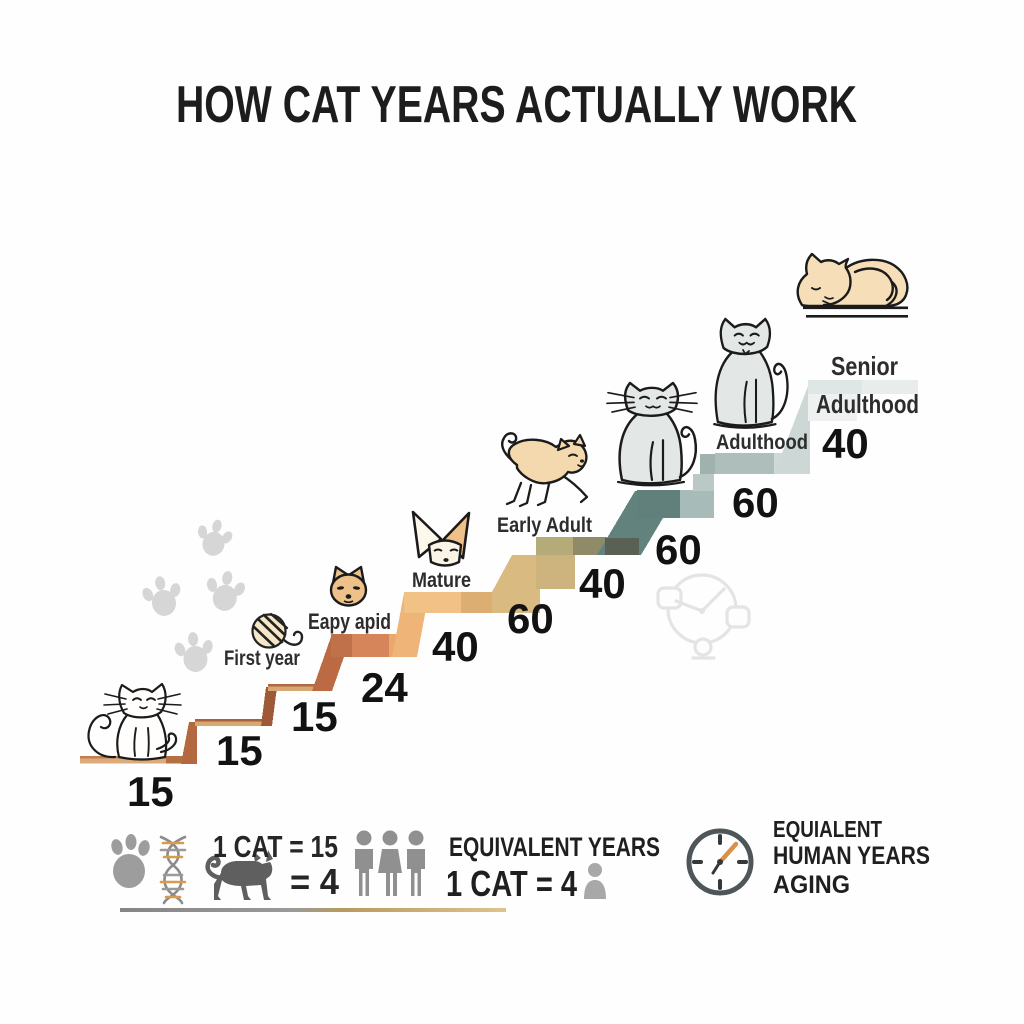 Image resolution: width=1024 pixels, height=1024 pixels. Describe the element at coordinates (511, 883) in the screenshot. I see `svg-text: 1 CAT = 4` at that location.